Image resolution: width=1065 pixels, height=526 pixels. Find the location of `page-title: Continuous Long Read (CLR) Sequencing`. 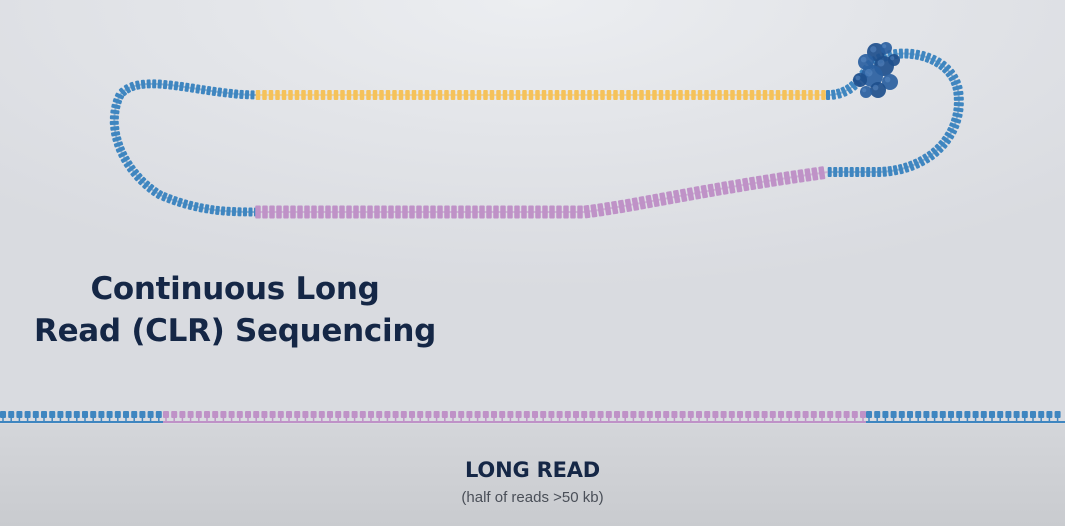

page-title: Continuous Long Read (CLR) Sequencing is located at coordinates (235, 310).